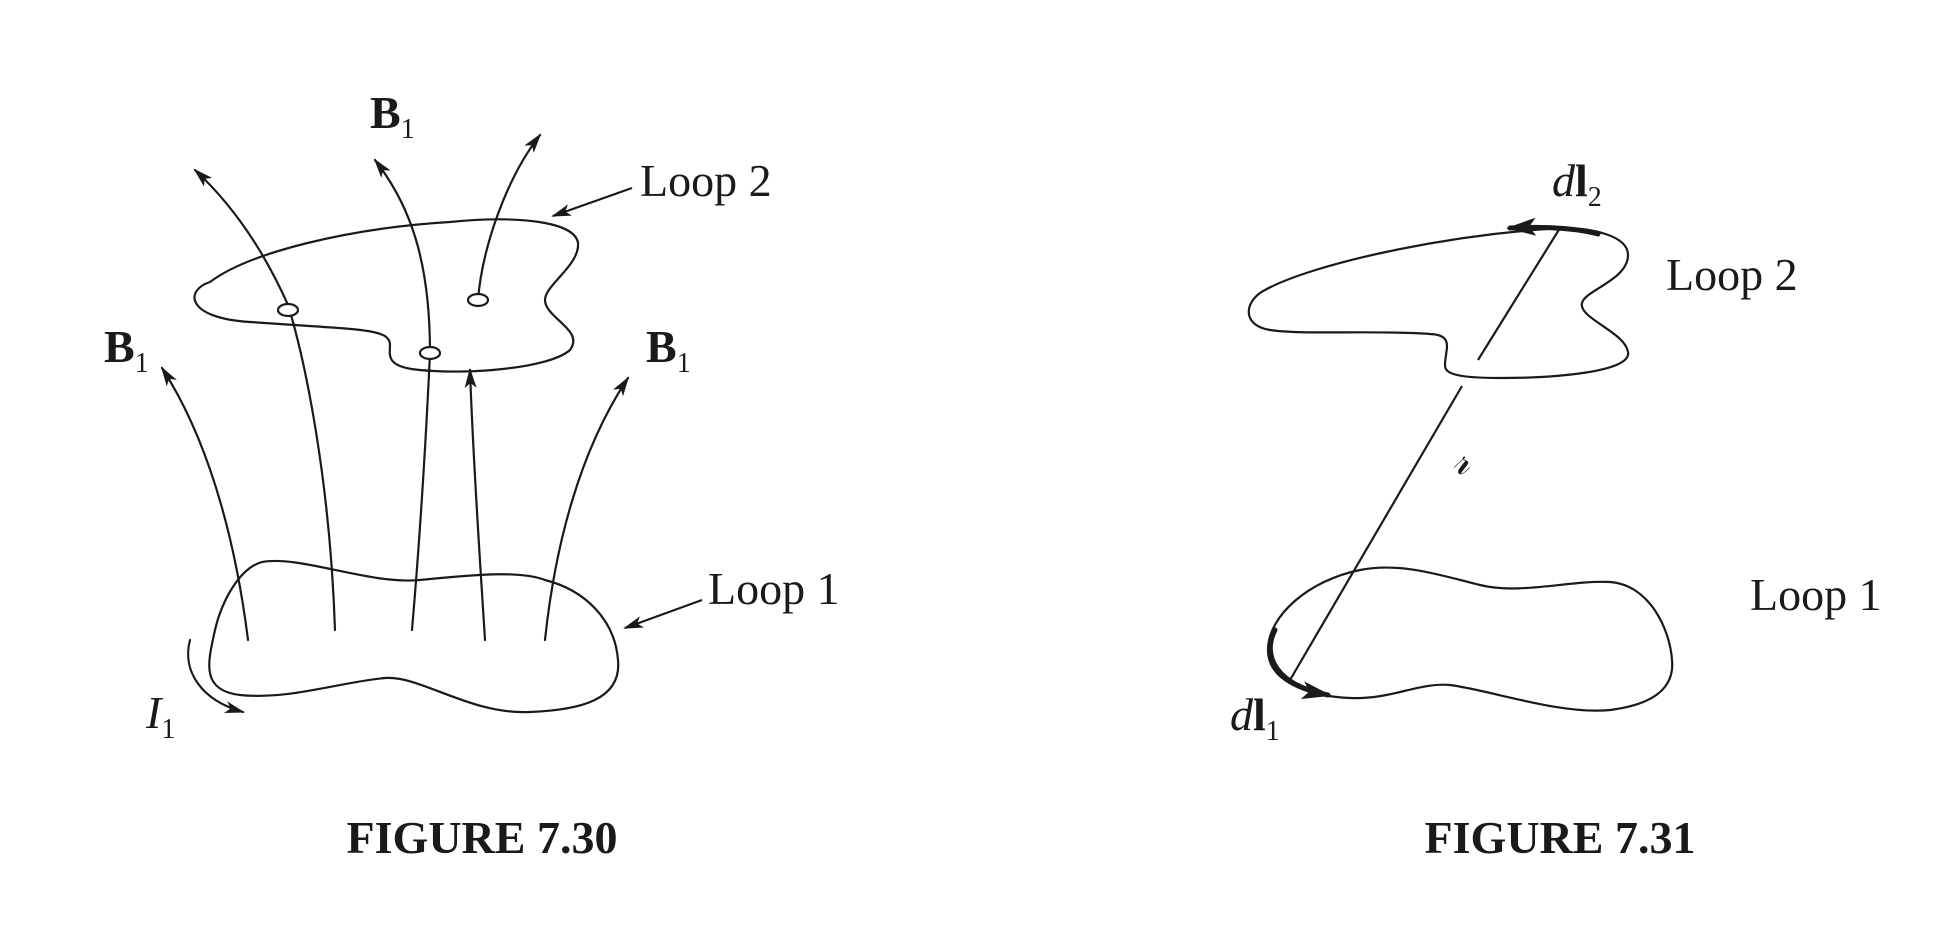  Describe the element at coordinates (1376, 533) in the screenshot. I see `separation-line-lower` at that location.